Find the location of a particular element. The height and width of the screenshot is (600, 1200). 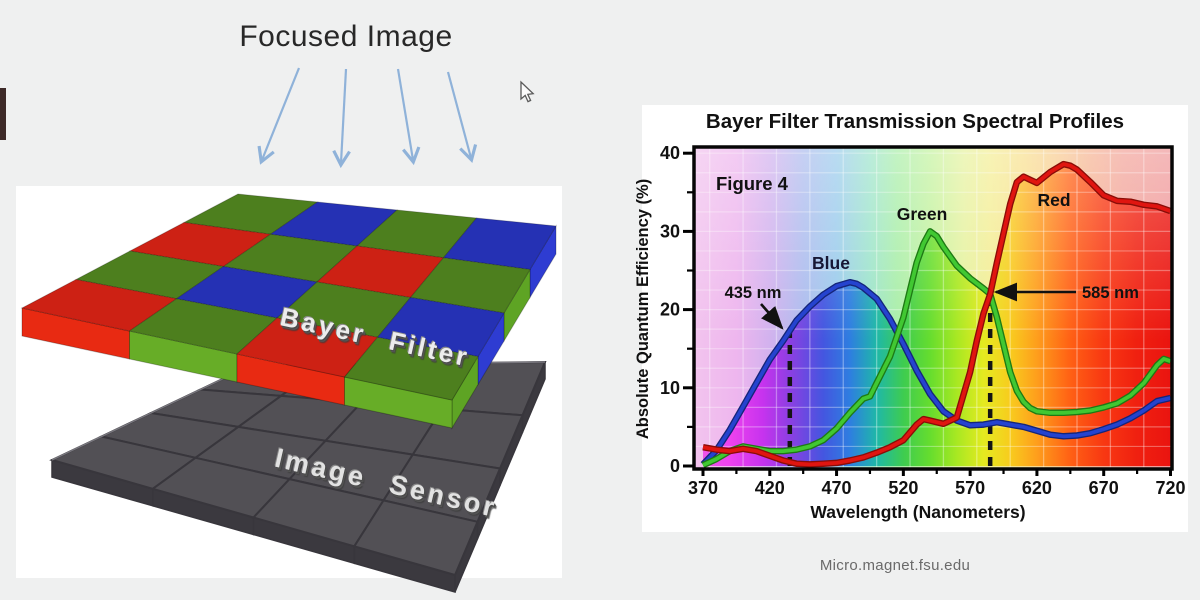

x-tick-label: 420 is located at coordinates (770, 488).